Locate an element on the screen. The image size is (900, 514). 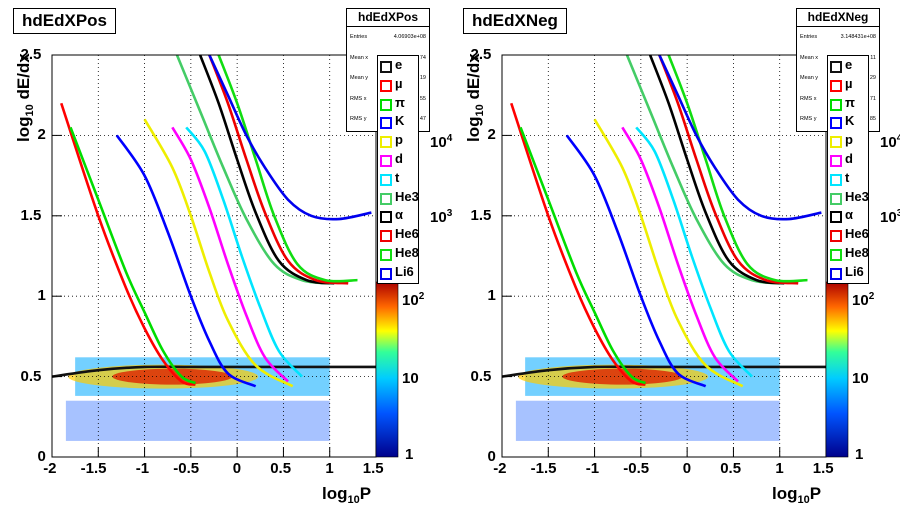
x-tick-label: 1.5 is located at coordinates (373, 468).